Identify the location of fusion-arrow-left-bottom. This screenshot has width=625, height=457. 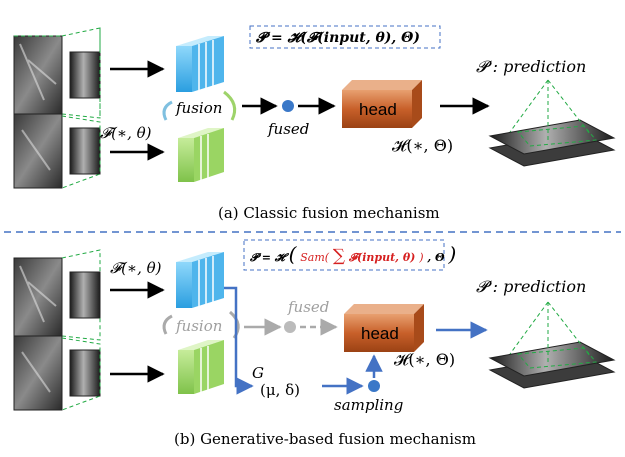
(167, 324).